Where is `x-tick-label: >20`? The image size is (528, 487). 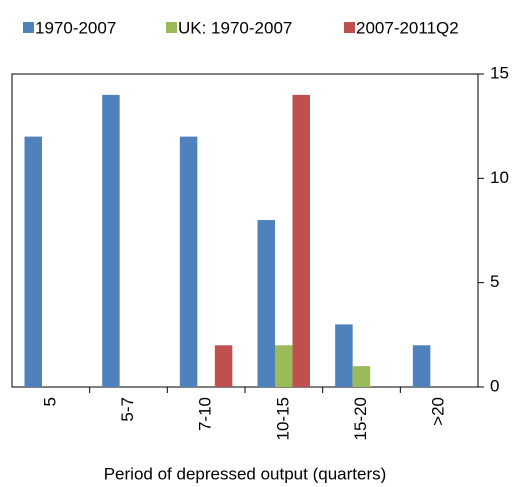 x-tick-label: >20 is located at coordinates (438, 411).